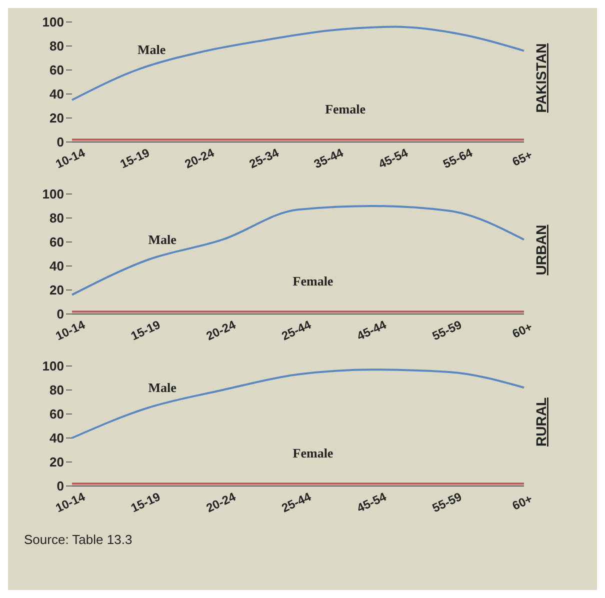 This screenshot has width=605, height=598. Describe the element at coordinates (541, 78) in the screenshot. I see `text: PAKISTAN` at that location.